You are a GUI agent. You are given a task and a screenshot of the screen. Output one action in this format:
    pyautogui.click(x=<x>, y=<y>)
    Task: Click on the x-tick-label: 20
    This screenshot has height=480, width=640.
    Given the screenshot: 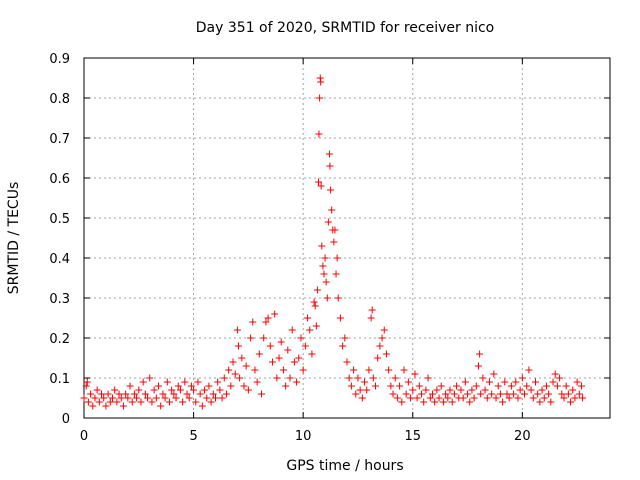 What is the action you would take?
    pyautogui.click(x=522, y=436)
    